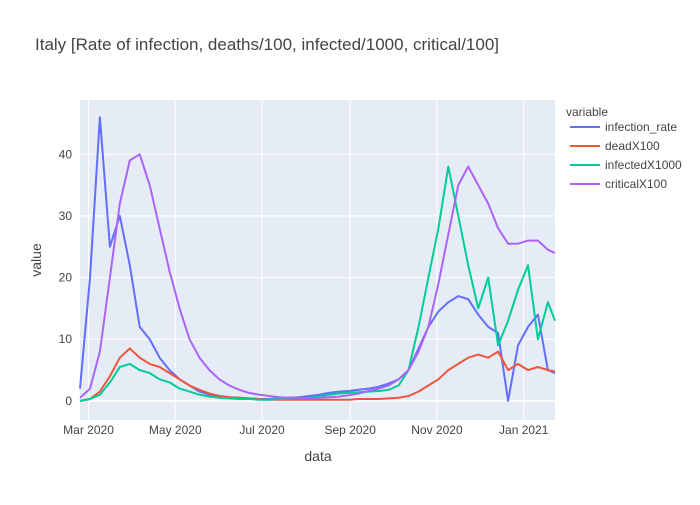 Image resolution: width=700 pixels, height=505 pixels. I want to click on legend-label: deadX100, so click(632, 146).